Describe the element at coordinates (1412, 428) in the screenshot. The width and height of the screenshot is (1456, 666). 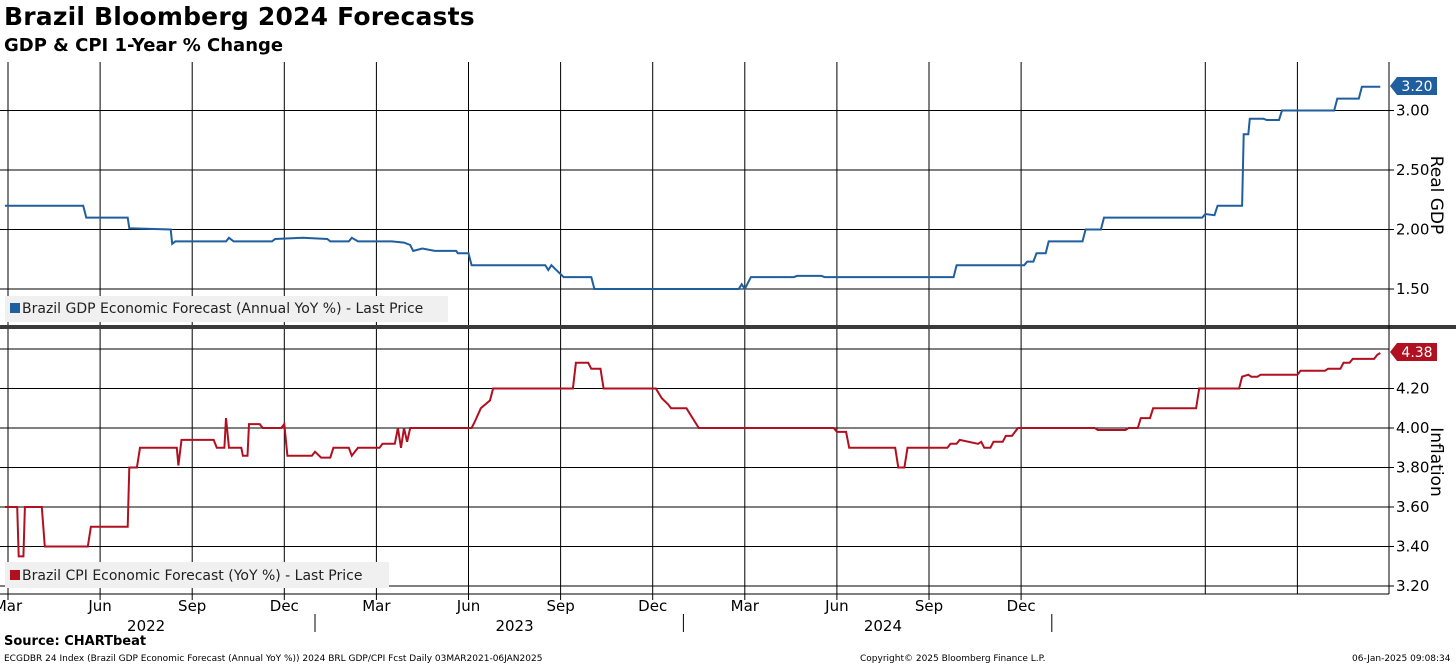
I see `tick-label-cpi-4: 4.00` at that location.